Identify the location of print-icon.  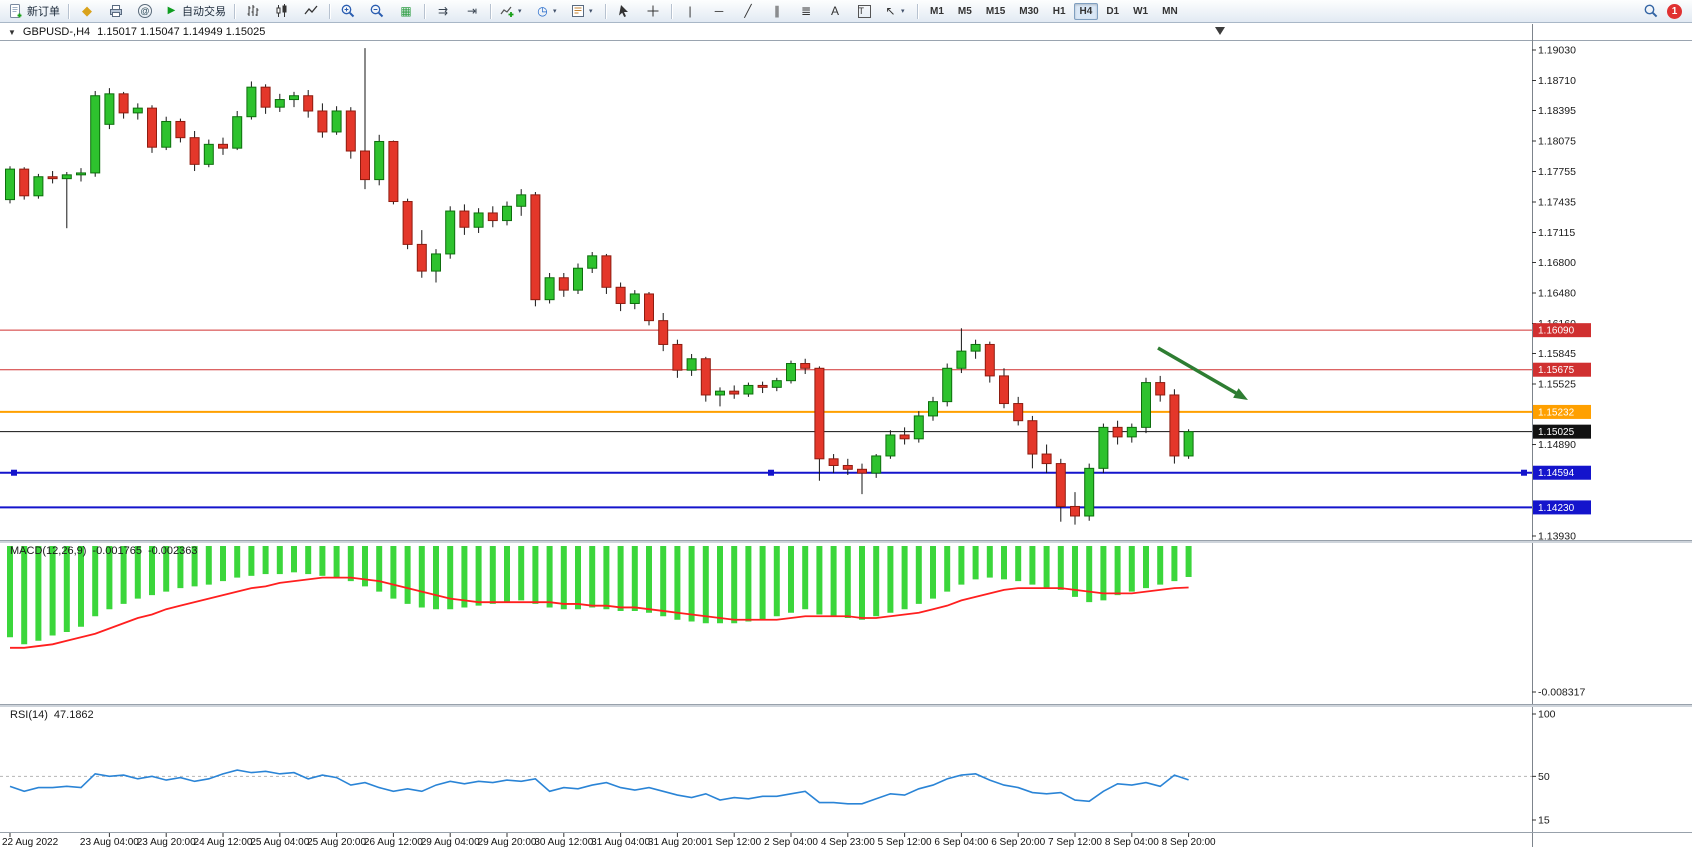
(116, 11).